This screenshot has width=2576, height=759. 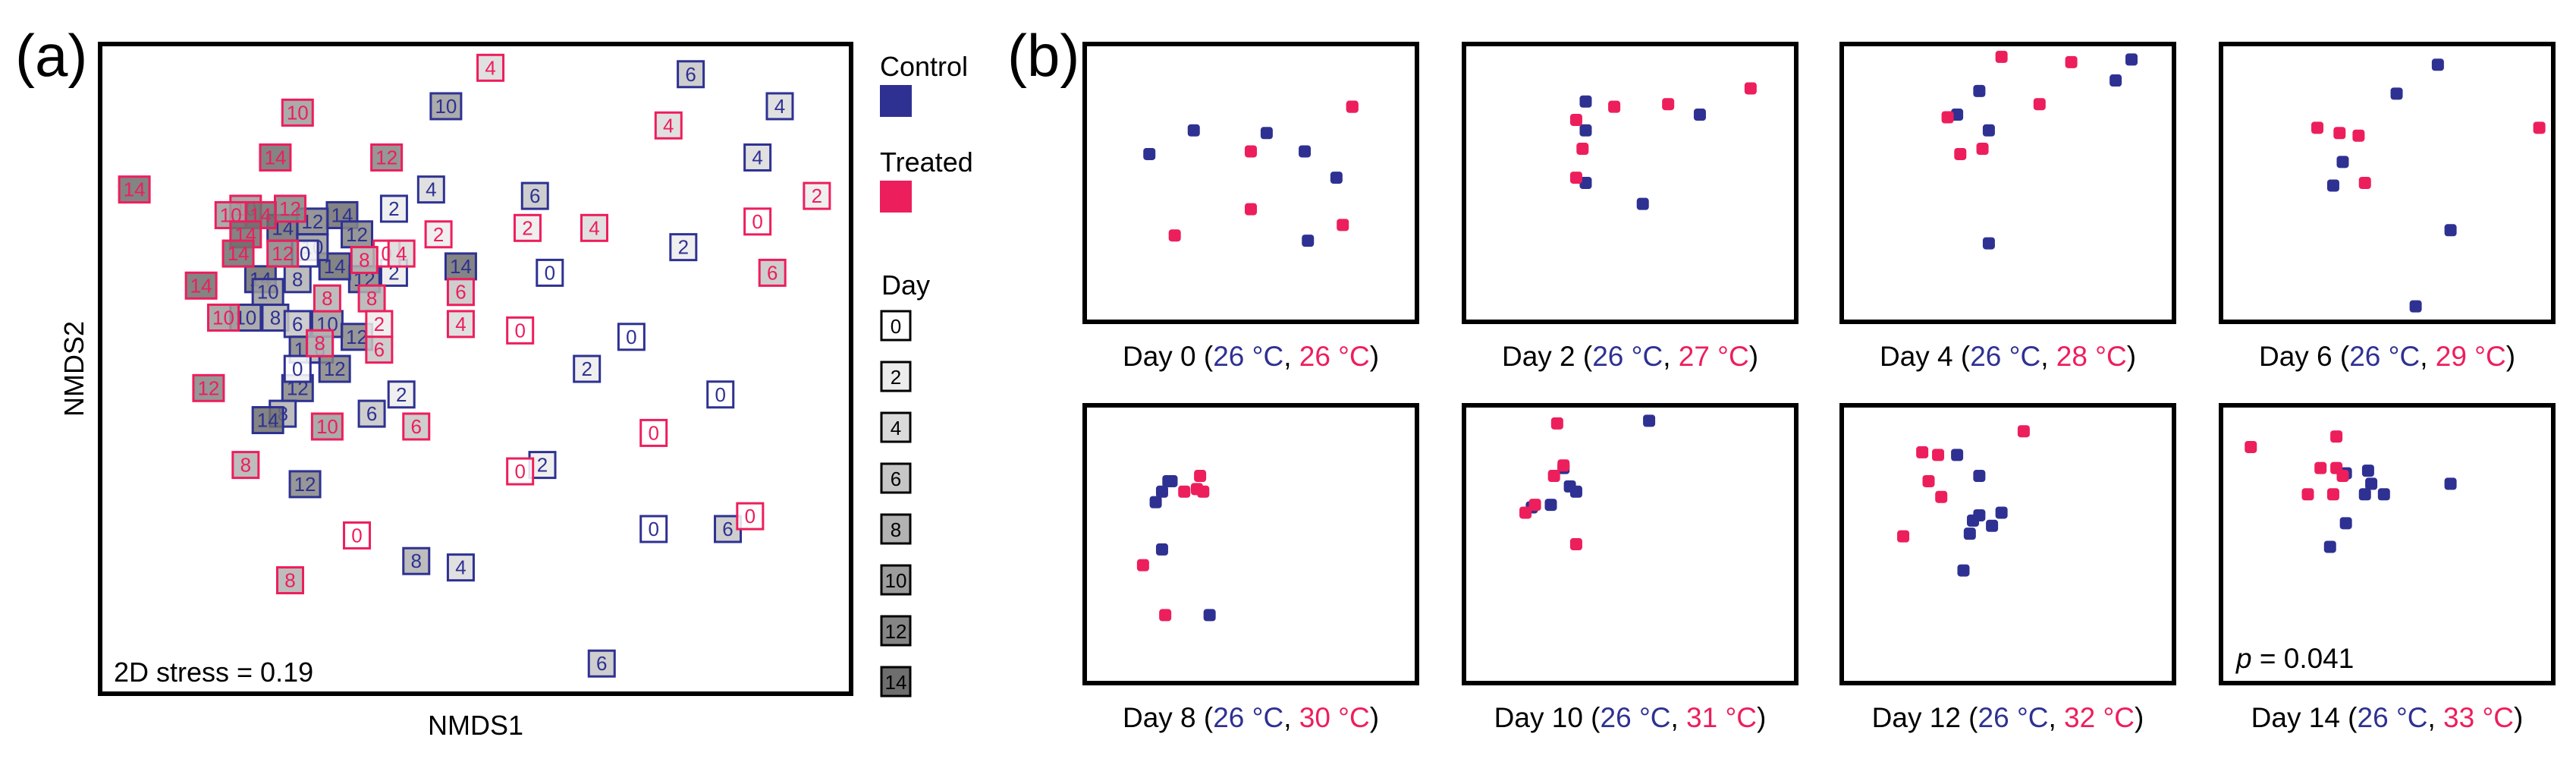 What do you see at coordinates (896, 101) in the screenshot?
I see `legend-control-swatch` at bounding box center [896, 101].